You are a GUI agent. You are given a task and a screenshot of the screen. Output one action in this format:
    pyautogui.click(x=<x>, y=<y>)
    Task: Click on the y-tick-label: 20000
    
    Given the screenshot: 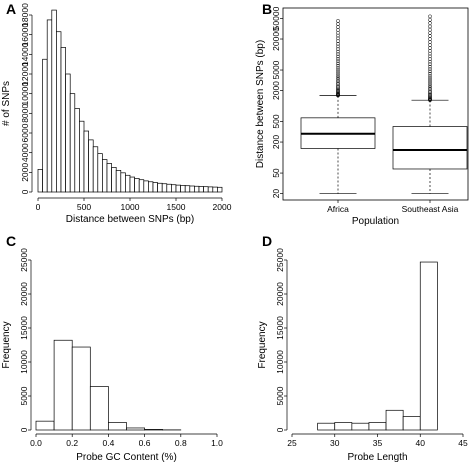 What is the action you would take?
    pyautogui.click(x=276, y=39)
    